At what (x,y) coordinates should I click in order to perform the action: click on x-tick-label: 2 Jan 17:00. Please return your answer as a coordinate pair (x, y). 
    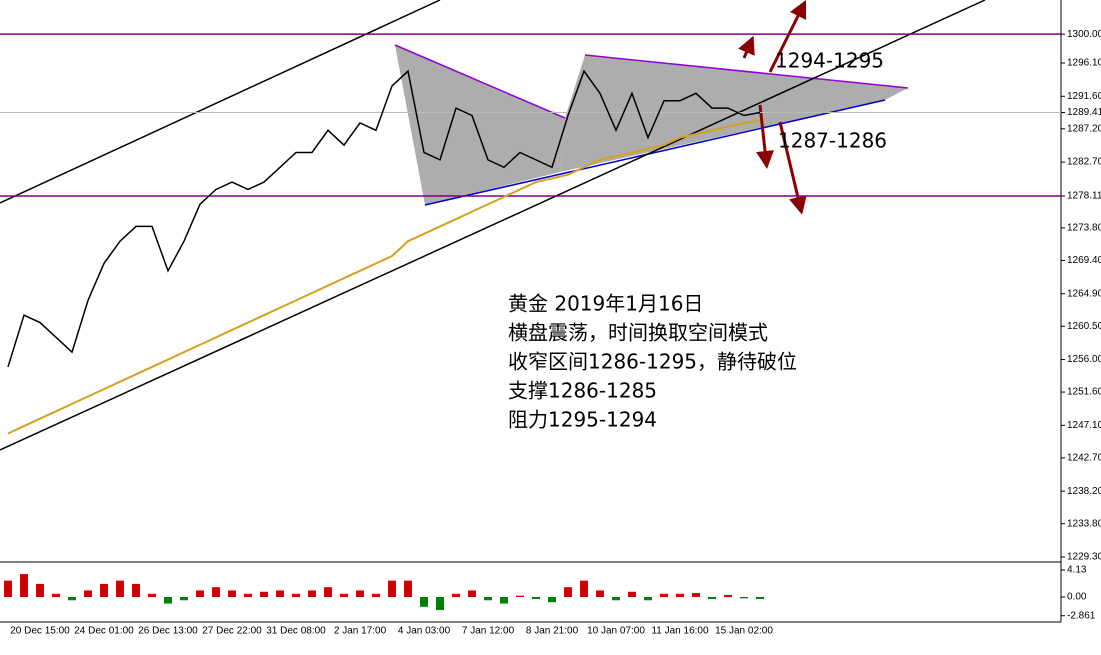
    Looking at the image, I should click on (360, 631).